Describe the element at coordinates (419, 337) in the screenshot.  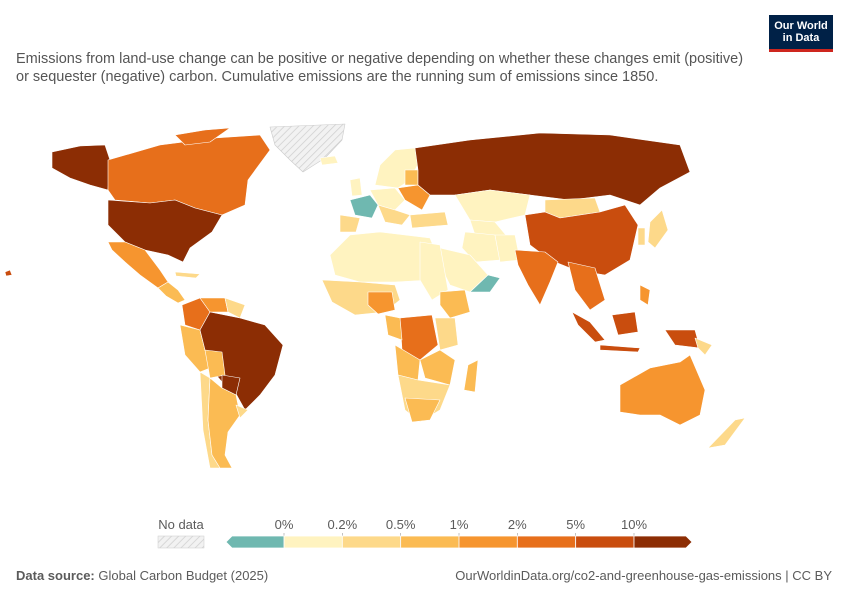
I see `region-drc` at that location.